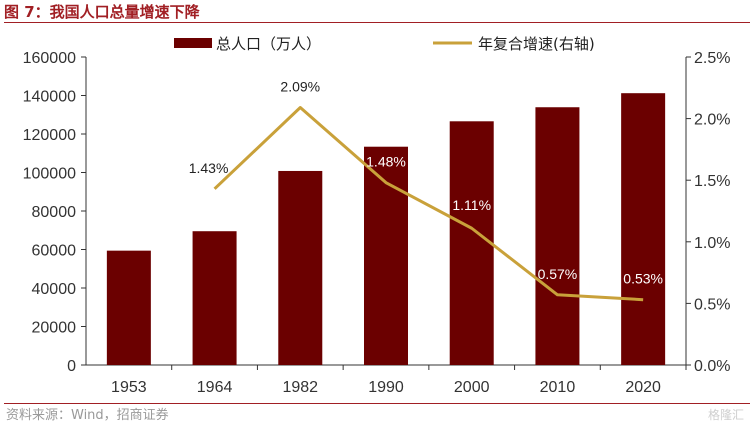  What do you see at coordinates (712, 243) in the screenshot?
I see `y-right-tick-label: 1.0%` at bounding box center [712, 243].